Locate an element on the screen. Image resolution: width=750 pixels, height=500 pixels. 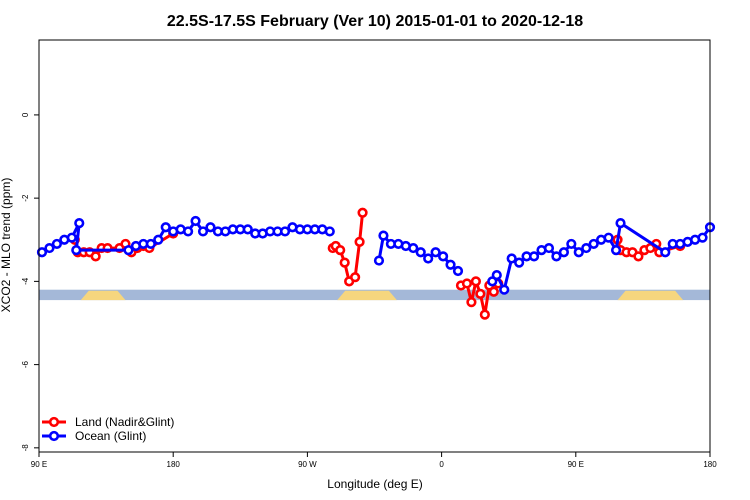
x-axis: 90 E 180 90 W 0 90 E 180 is located at coordinates (374, 460).